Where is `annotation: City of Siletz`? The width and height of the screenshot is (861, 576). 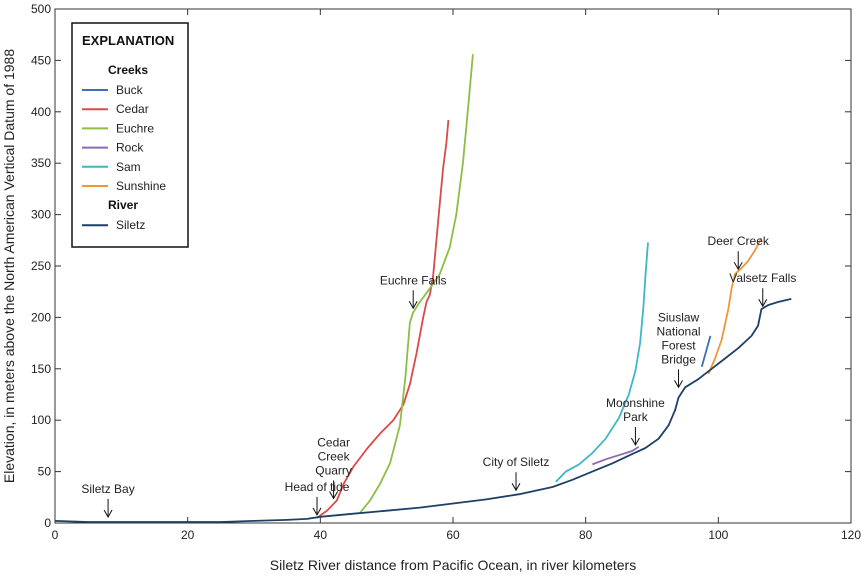
annotation: City of Siletz is located at coordinates (516, 473).